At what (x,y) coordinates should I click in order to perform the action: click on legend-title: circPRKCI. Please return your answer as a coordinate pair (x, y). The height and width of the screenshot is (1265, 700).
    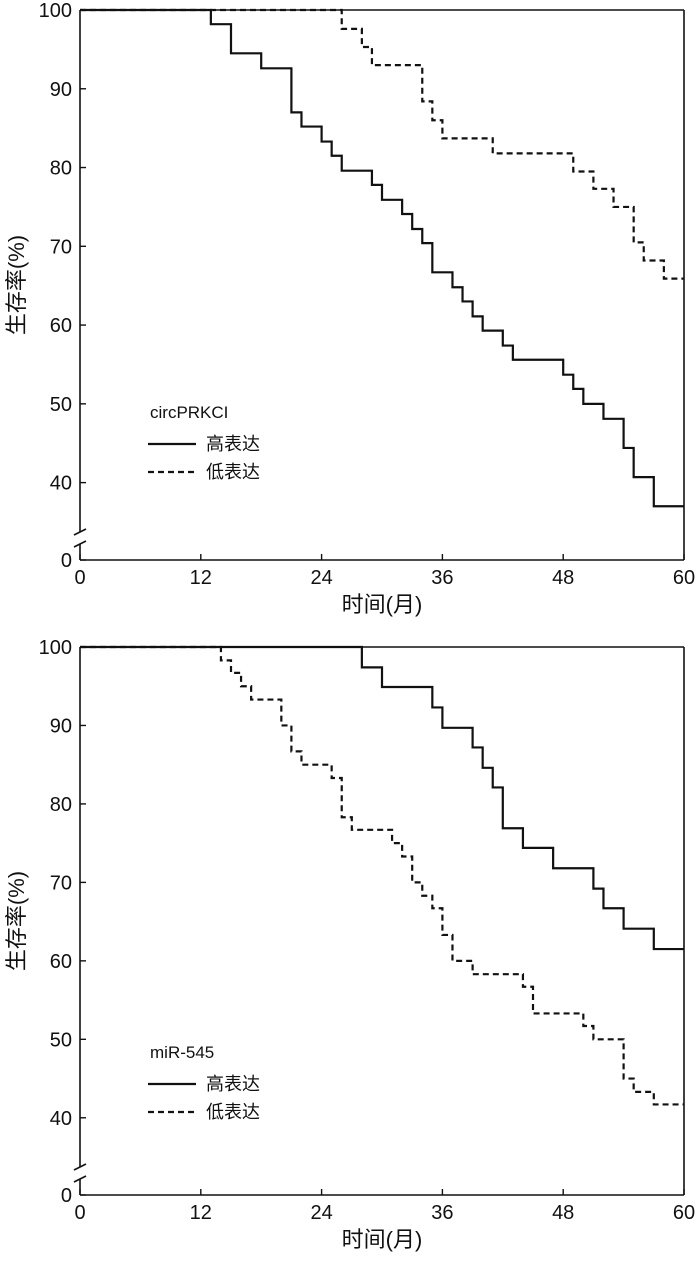
    Looking at the image, I should click on (189, 412).